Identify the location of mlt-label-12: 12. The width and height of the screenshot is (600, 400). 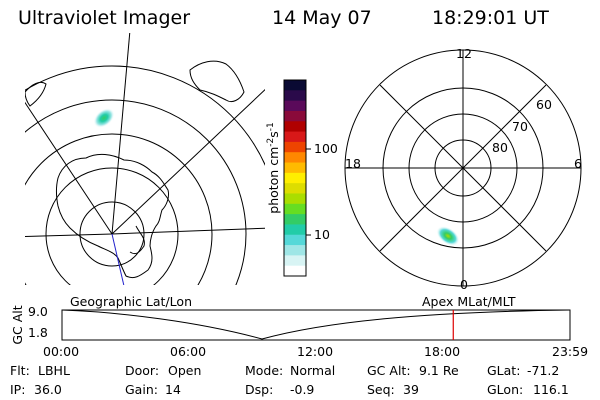
(464, 53).